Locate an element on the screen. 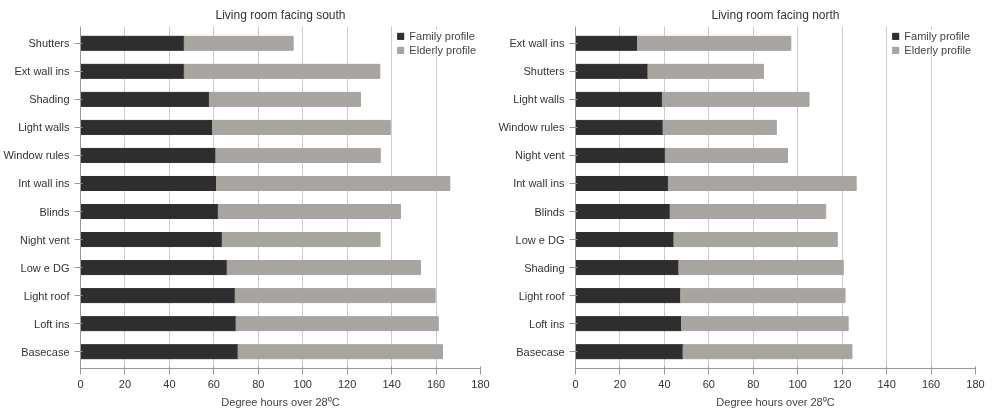  chart-title: Living room facing south is located at coordinates (280, 14).